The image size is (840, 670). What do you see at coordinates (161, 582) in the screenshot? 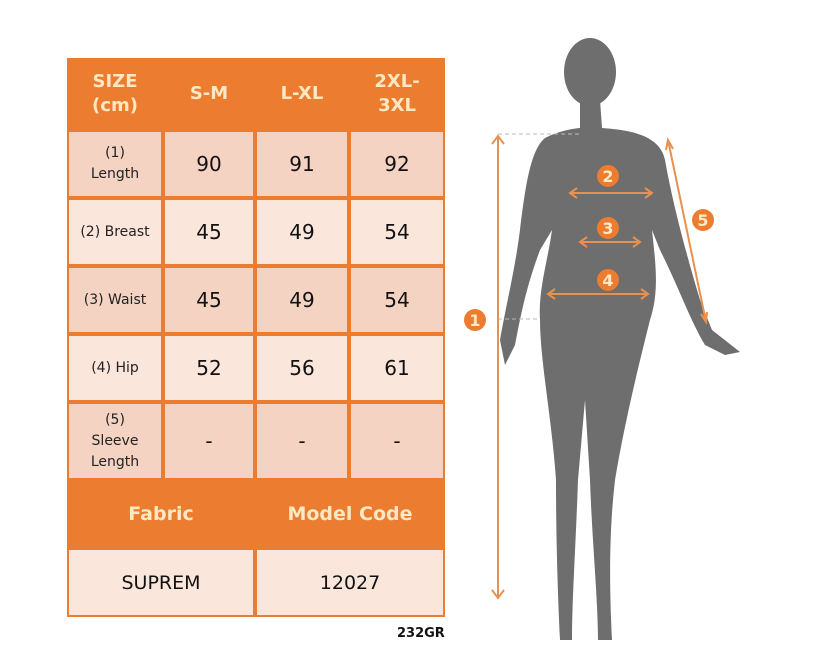
I see `fabric-value: SUPREM` at bounding box center [161, 582].